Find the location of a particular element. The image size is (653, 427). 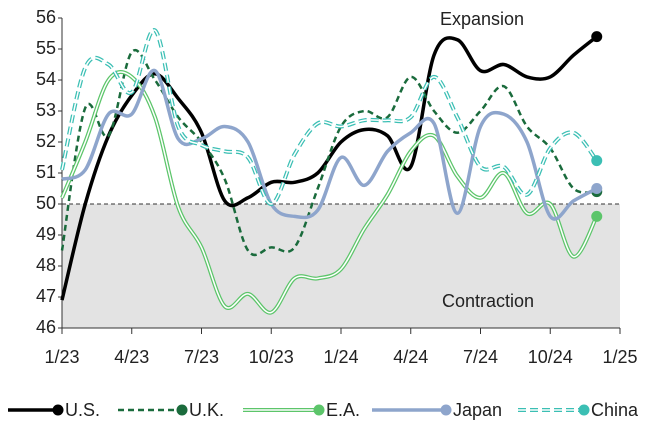

y-tick-label: 54 is located at coordinates (46, 79).